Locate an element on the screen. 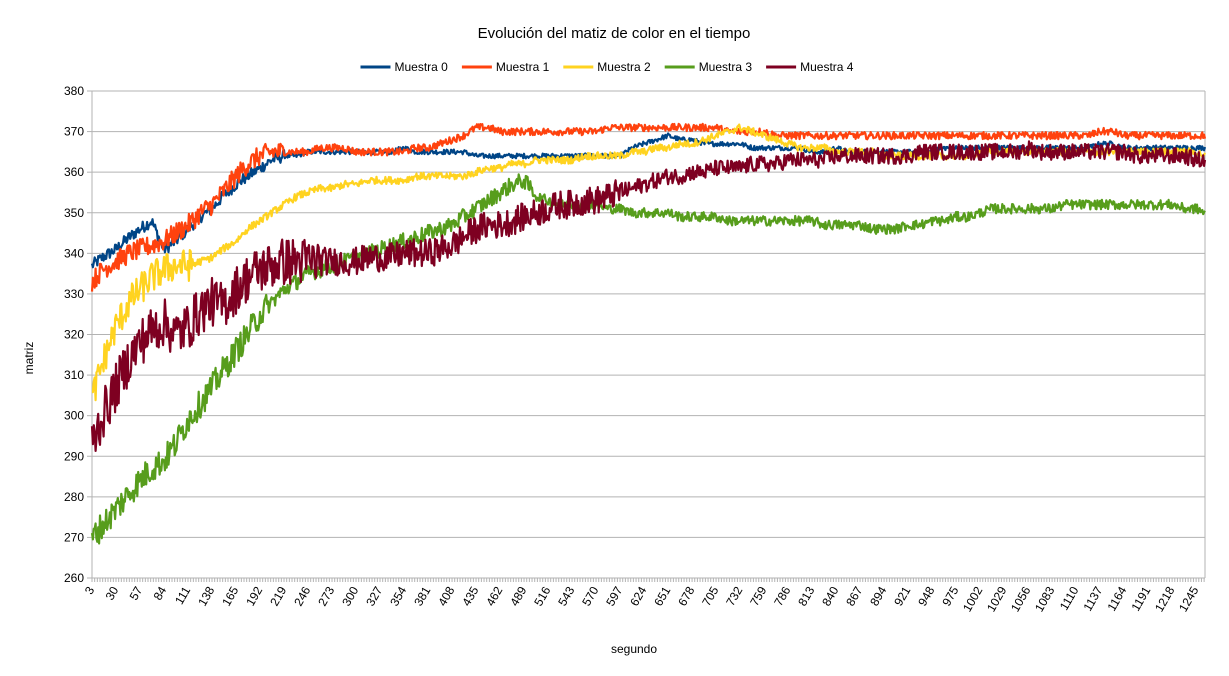 This screenshot has width=1229, height=676. y-tick-label: 380 is located at coordinates (74, 91).